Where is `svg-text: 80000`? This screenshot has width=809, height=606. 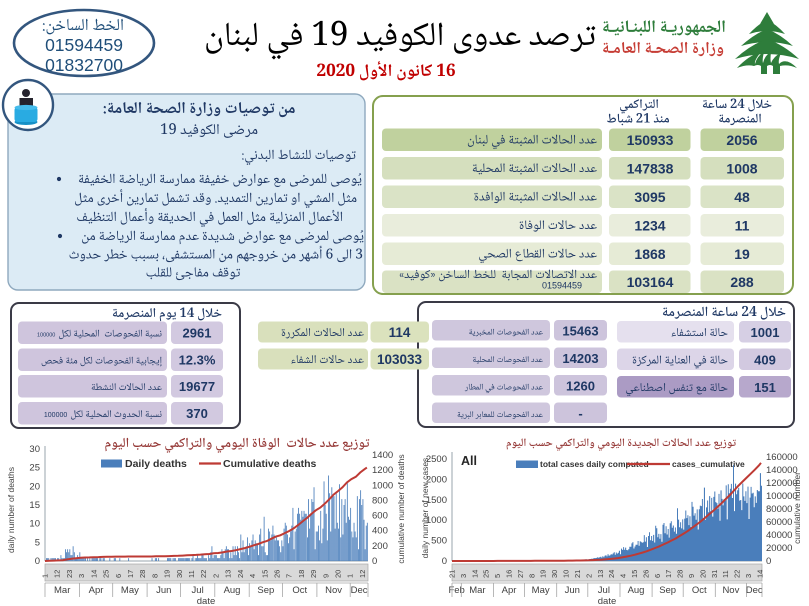 svg-text: 80000 is located at coordinates (779, 509).